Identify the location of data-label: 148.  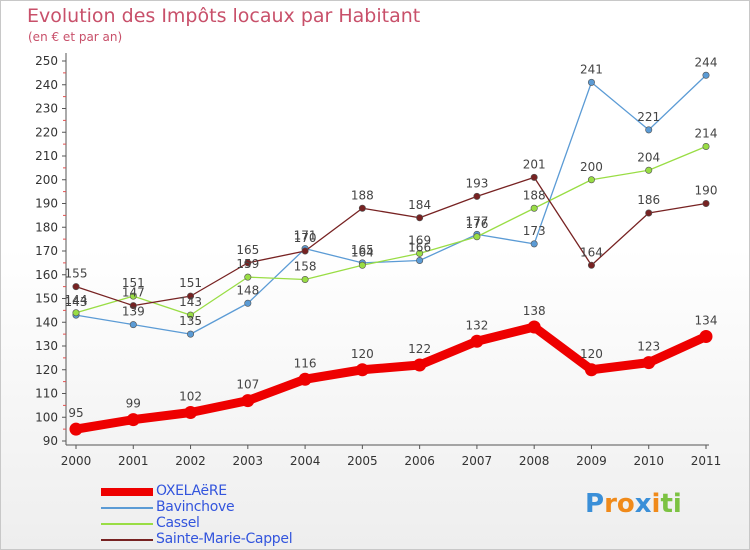
(247, 290).